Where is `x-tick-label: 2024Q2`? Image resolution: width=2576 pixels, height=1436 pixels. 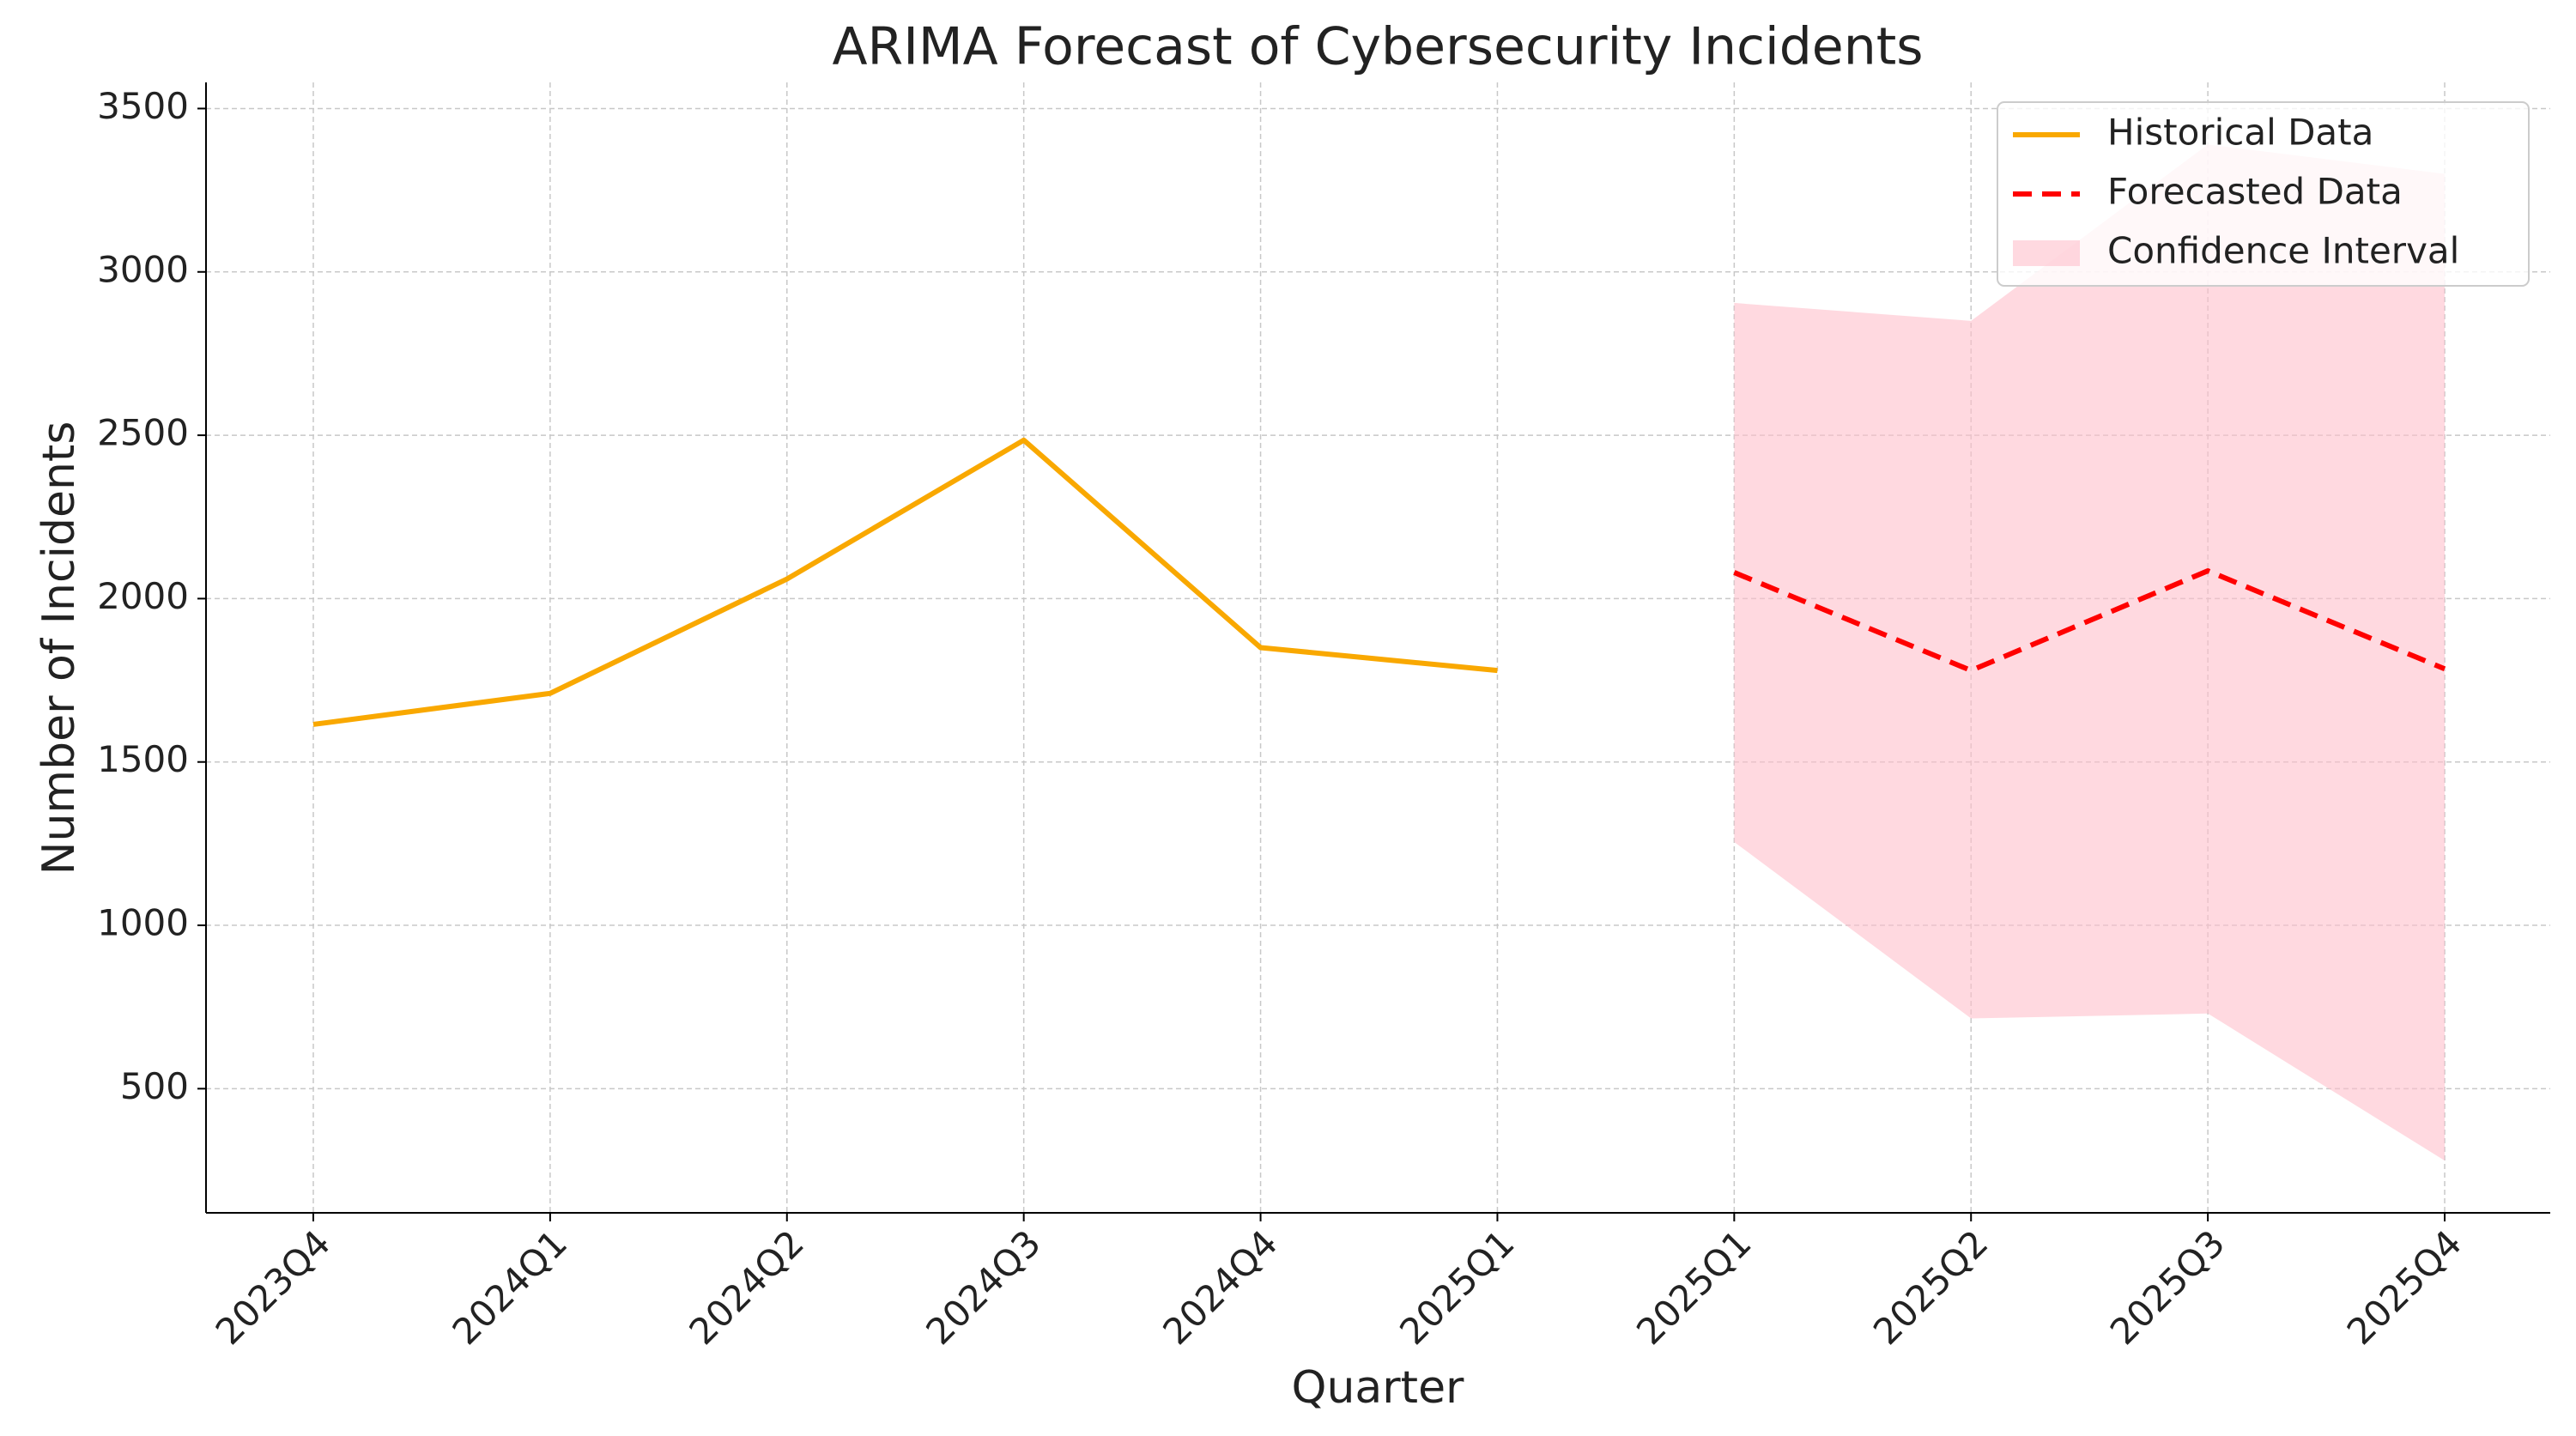
x-tick-label: 2024Q2 is located at coordinates (746, 1288).